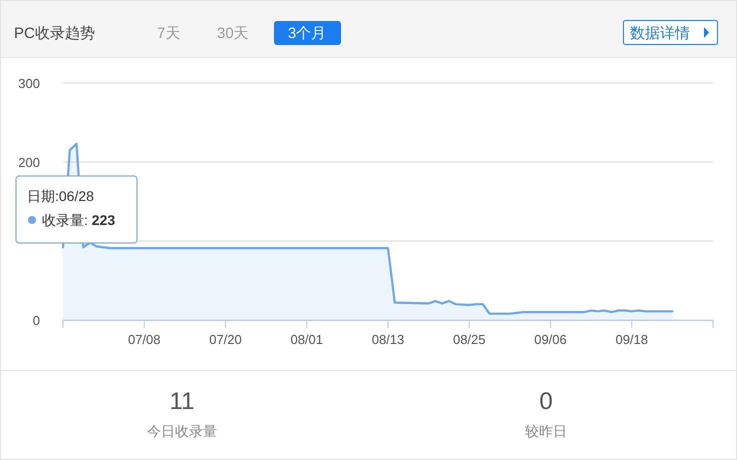 The image size is (737, 460). What do you see at coordinates (168, 33) in the screenshot?
I see `text: 7天` at bounding box center [168, 33].